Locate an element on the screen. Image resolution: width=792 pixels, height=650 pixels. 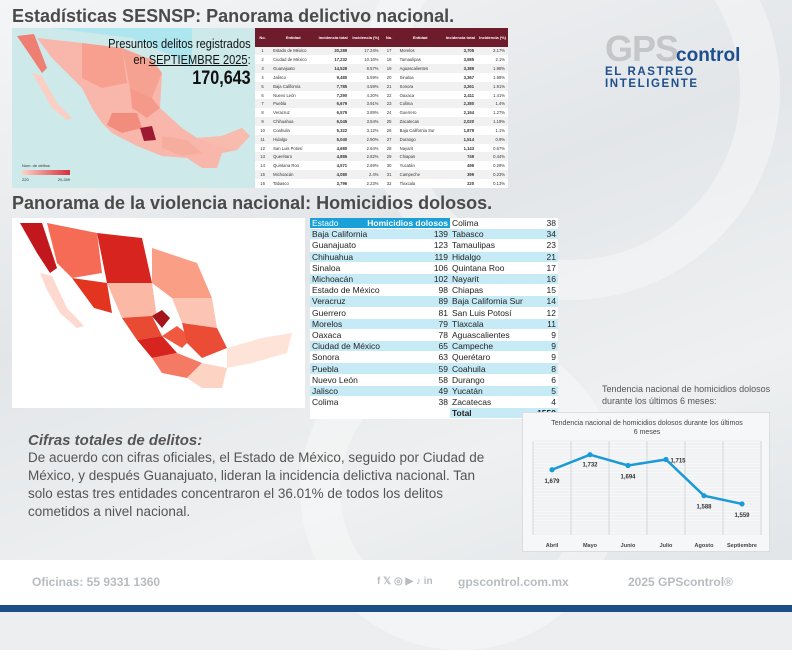
table-cell: 29 is located at coordinates (389, 157).